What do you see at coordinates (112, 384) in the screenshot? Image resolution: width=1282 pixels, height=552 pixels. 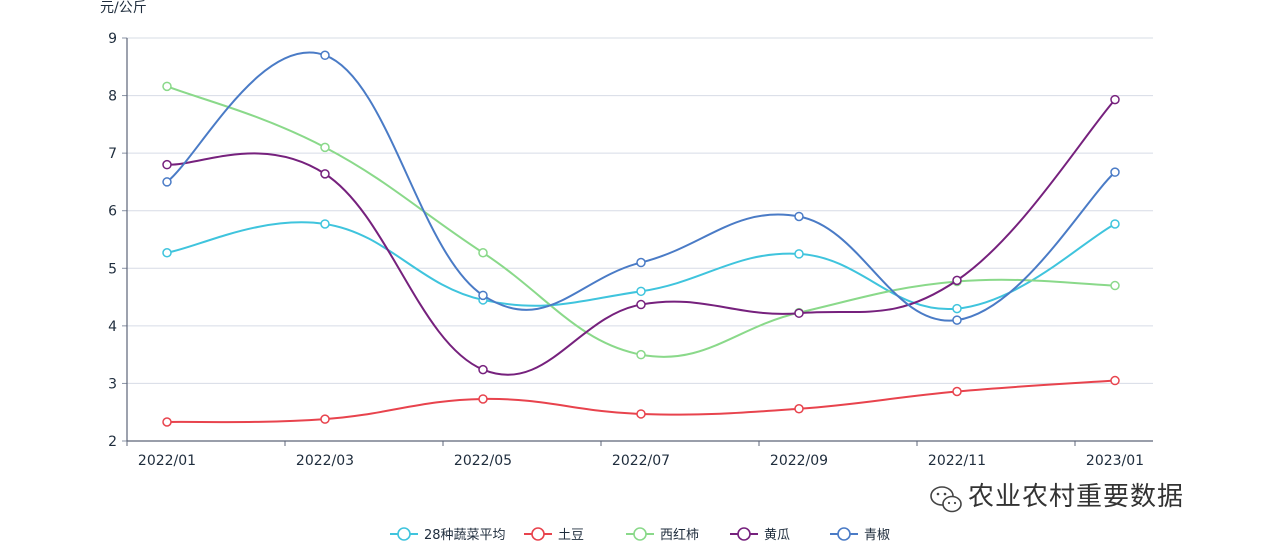 I see `y-tick-label: 3` at bounding box center [112, 384].